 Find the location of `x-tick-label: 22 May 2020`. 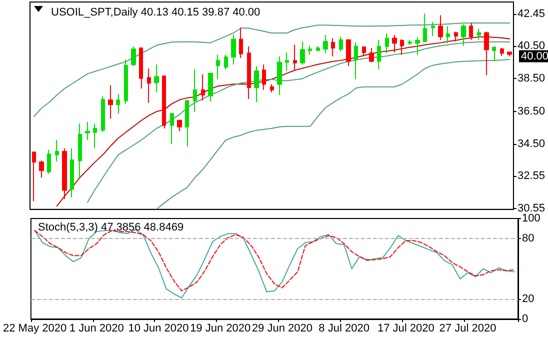

x-tick-label: 22 May 2020 is located at coordinates (34, 328).